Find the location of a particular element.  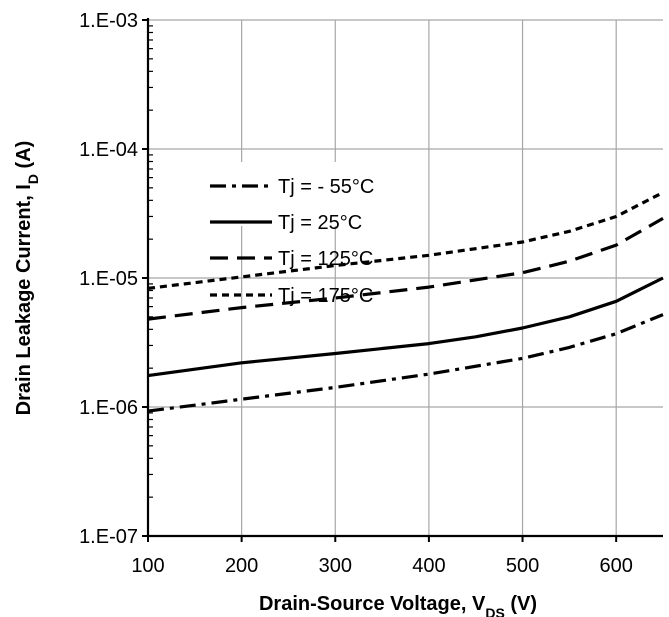

y-axis-title-unit: (A) is located at coordinates (24, 157).